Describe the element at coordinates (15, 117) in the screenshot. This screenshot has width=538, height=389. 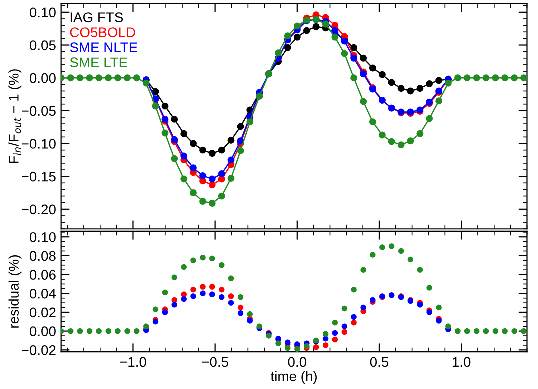
I see `y-axis-title: F$_{in}$/F$_{out}$ − 1 (%)` at that location.